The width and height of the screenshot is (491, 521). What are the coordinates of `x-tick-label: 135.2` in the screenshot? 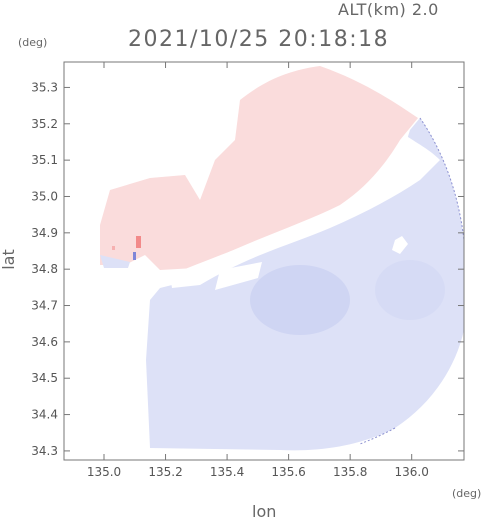 It's located at (165, 472).